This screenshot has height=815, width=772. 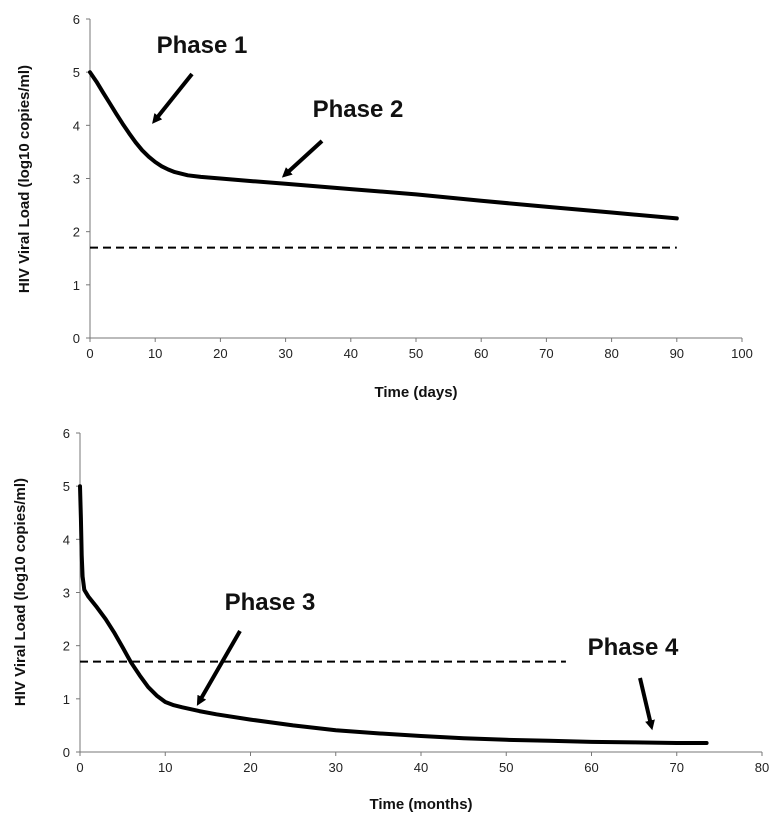 What do you see at coordinates (270, 602) in the screenshot?
I see `phase-label: Phase 3` at bounding box center [270, 602].